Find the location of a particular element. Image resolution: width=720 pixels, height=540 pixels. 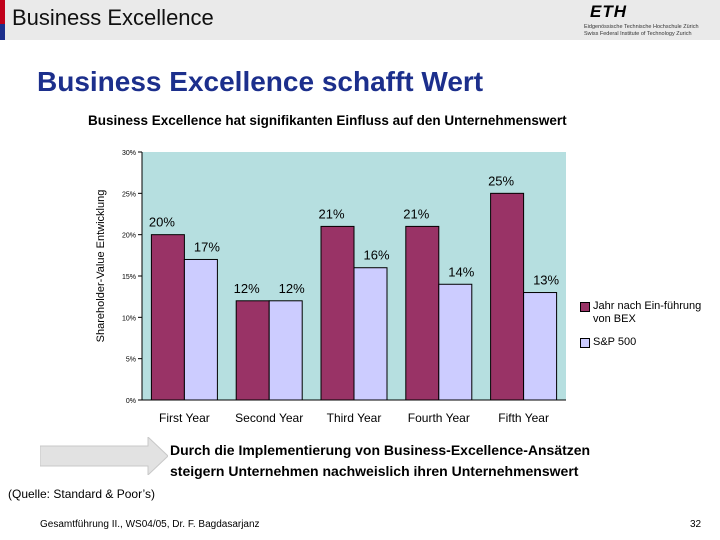

x-tick-label: First Year is located at coordinates (184, 418).